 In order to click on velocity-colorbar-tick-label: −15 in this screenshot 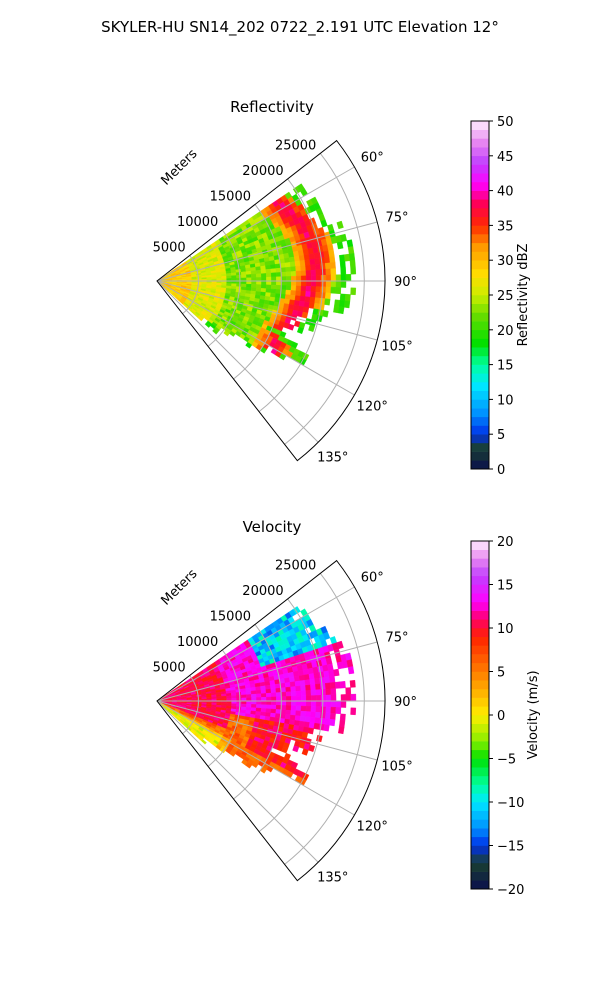, I will do `click(510, 847)`.